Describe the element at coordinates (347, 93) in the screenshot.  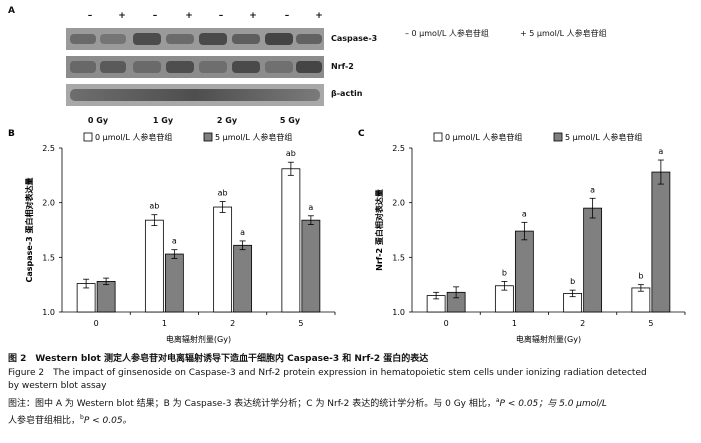
I see `beta-actin-blot-label: β-actin` at that location.